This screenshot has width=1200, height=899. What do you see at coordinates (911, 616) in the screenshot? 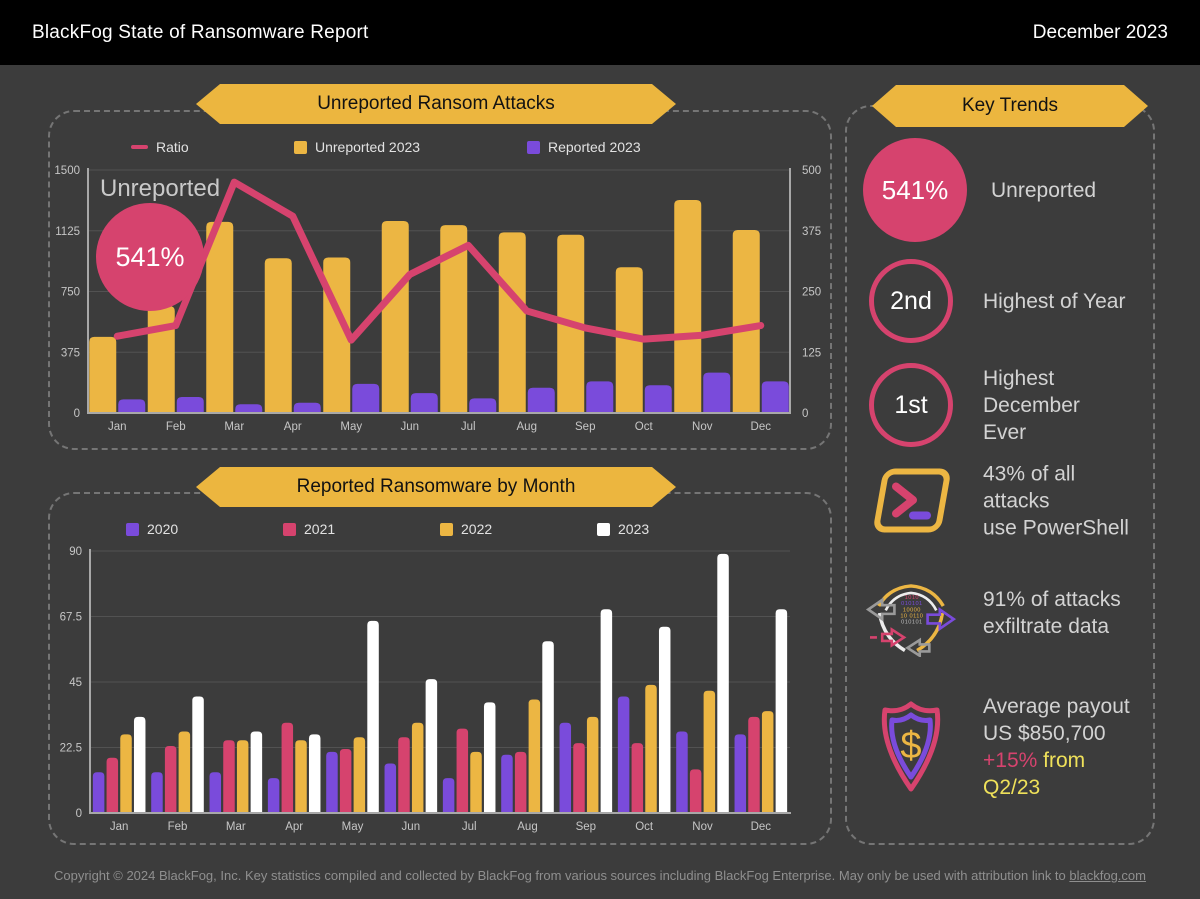
I see `svg-text: 10 0110` at bounding box center [911, 616].